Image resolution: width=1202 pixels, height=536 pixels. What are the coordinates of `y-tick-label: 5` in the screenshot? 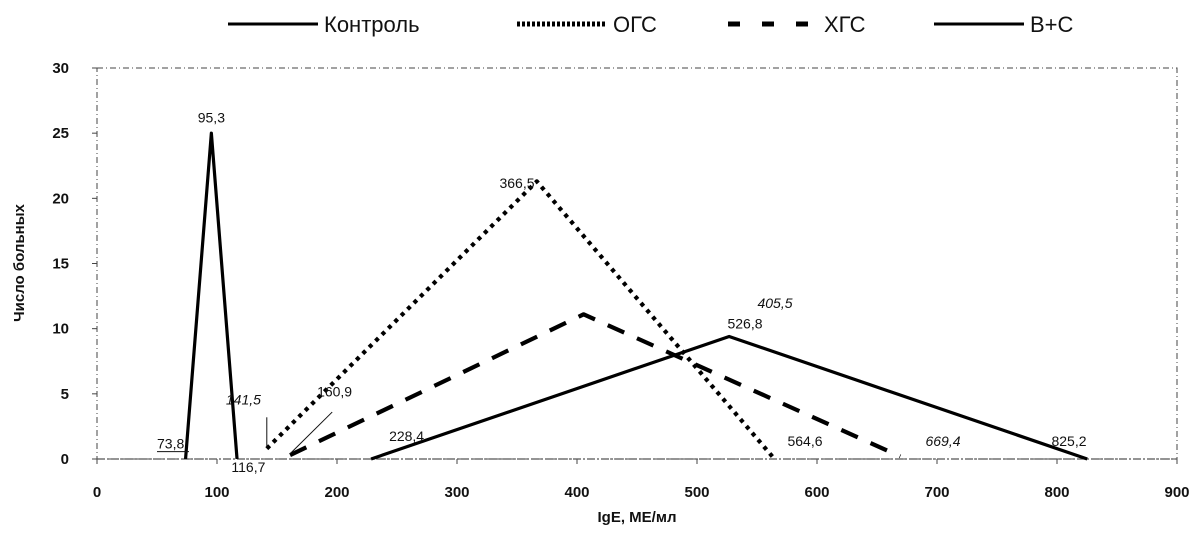 It's located at (65, 394).